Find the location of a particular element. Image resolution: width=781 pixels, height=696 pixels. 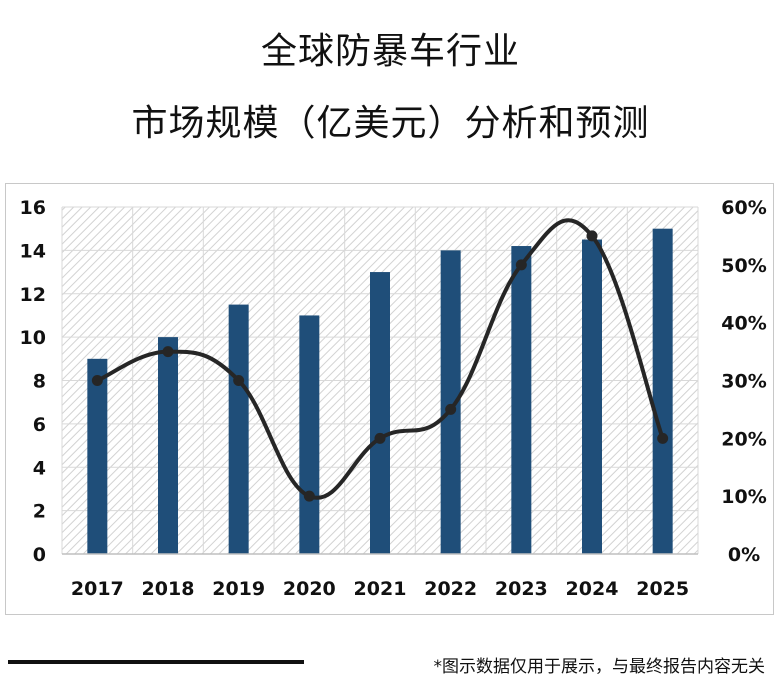

y-right-tick-label: 40% is located at coordinates (743, 324).